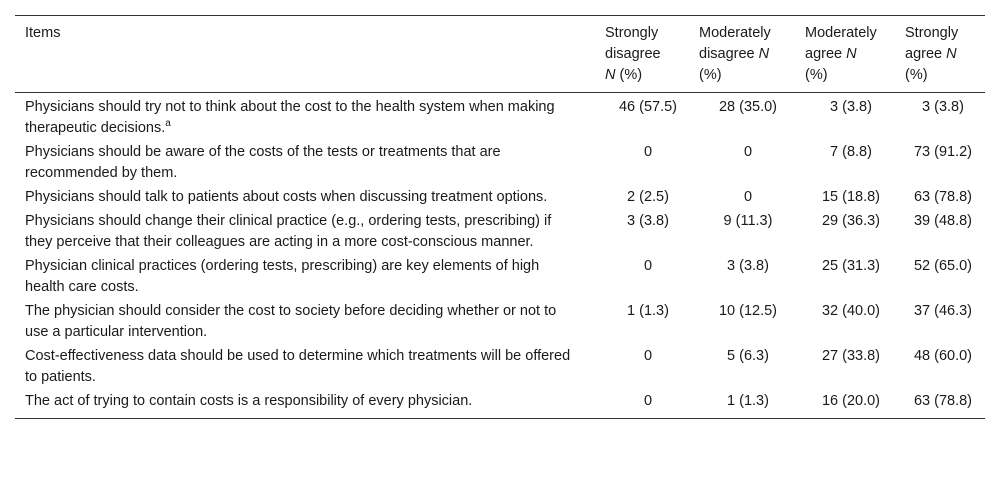 The image size is (1000, 485). What do you see at coordinates (943, 107) in the screenshot?
I see `strongly-agree-cell: 3 (3.8)` at bounding box center [943, 107].